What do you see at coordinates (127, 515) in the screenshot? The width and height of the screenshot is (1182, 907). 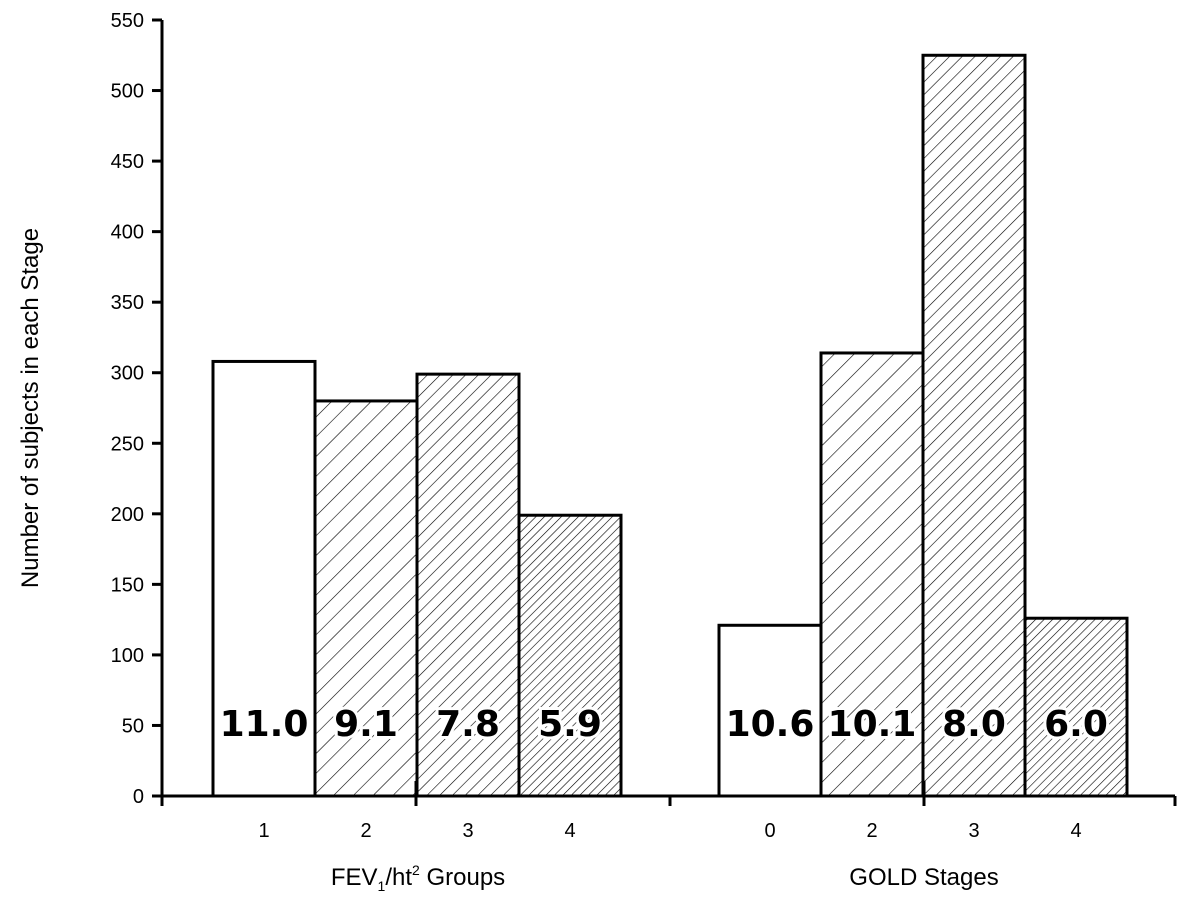 I see `y-tick-label: 200` at bounding box center [127, 515].